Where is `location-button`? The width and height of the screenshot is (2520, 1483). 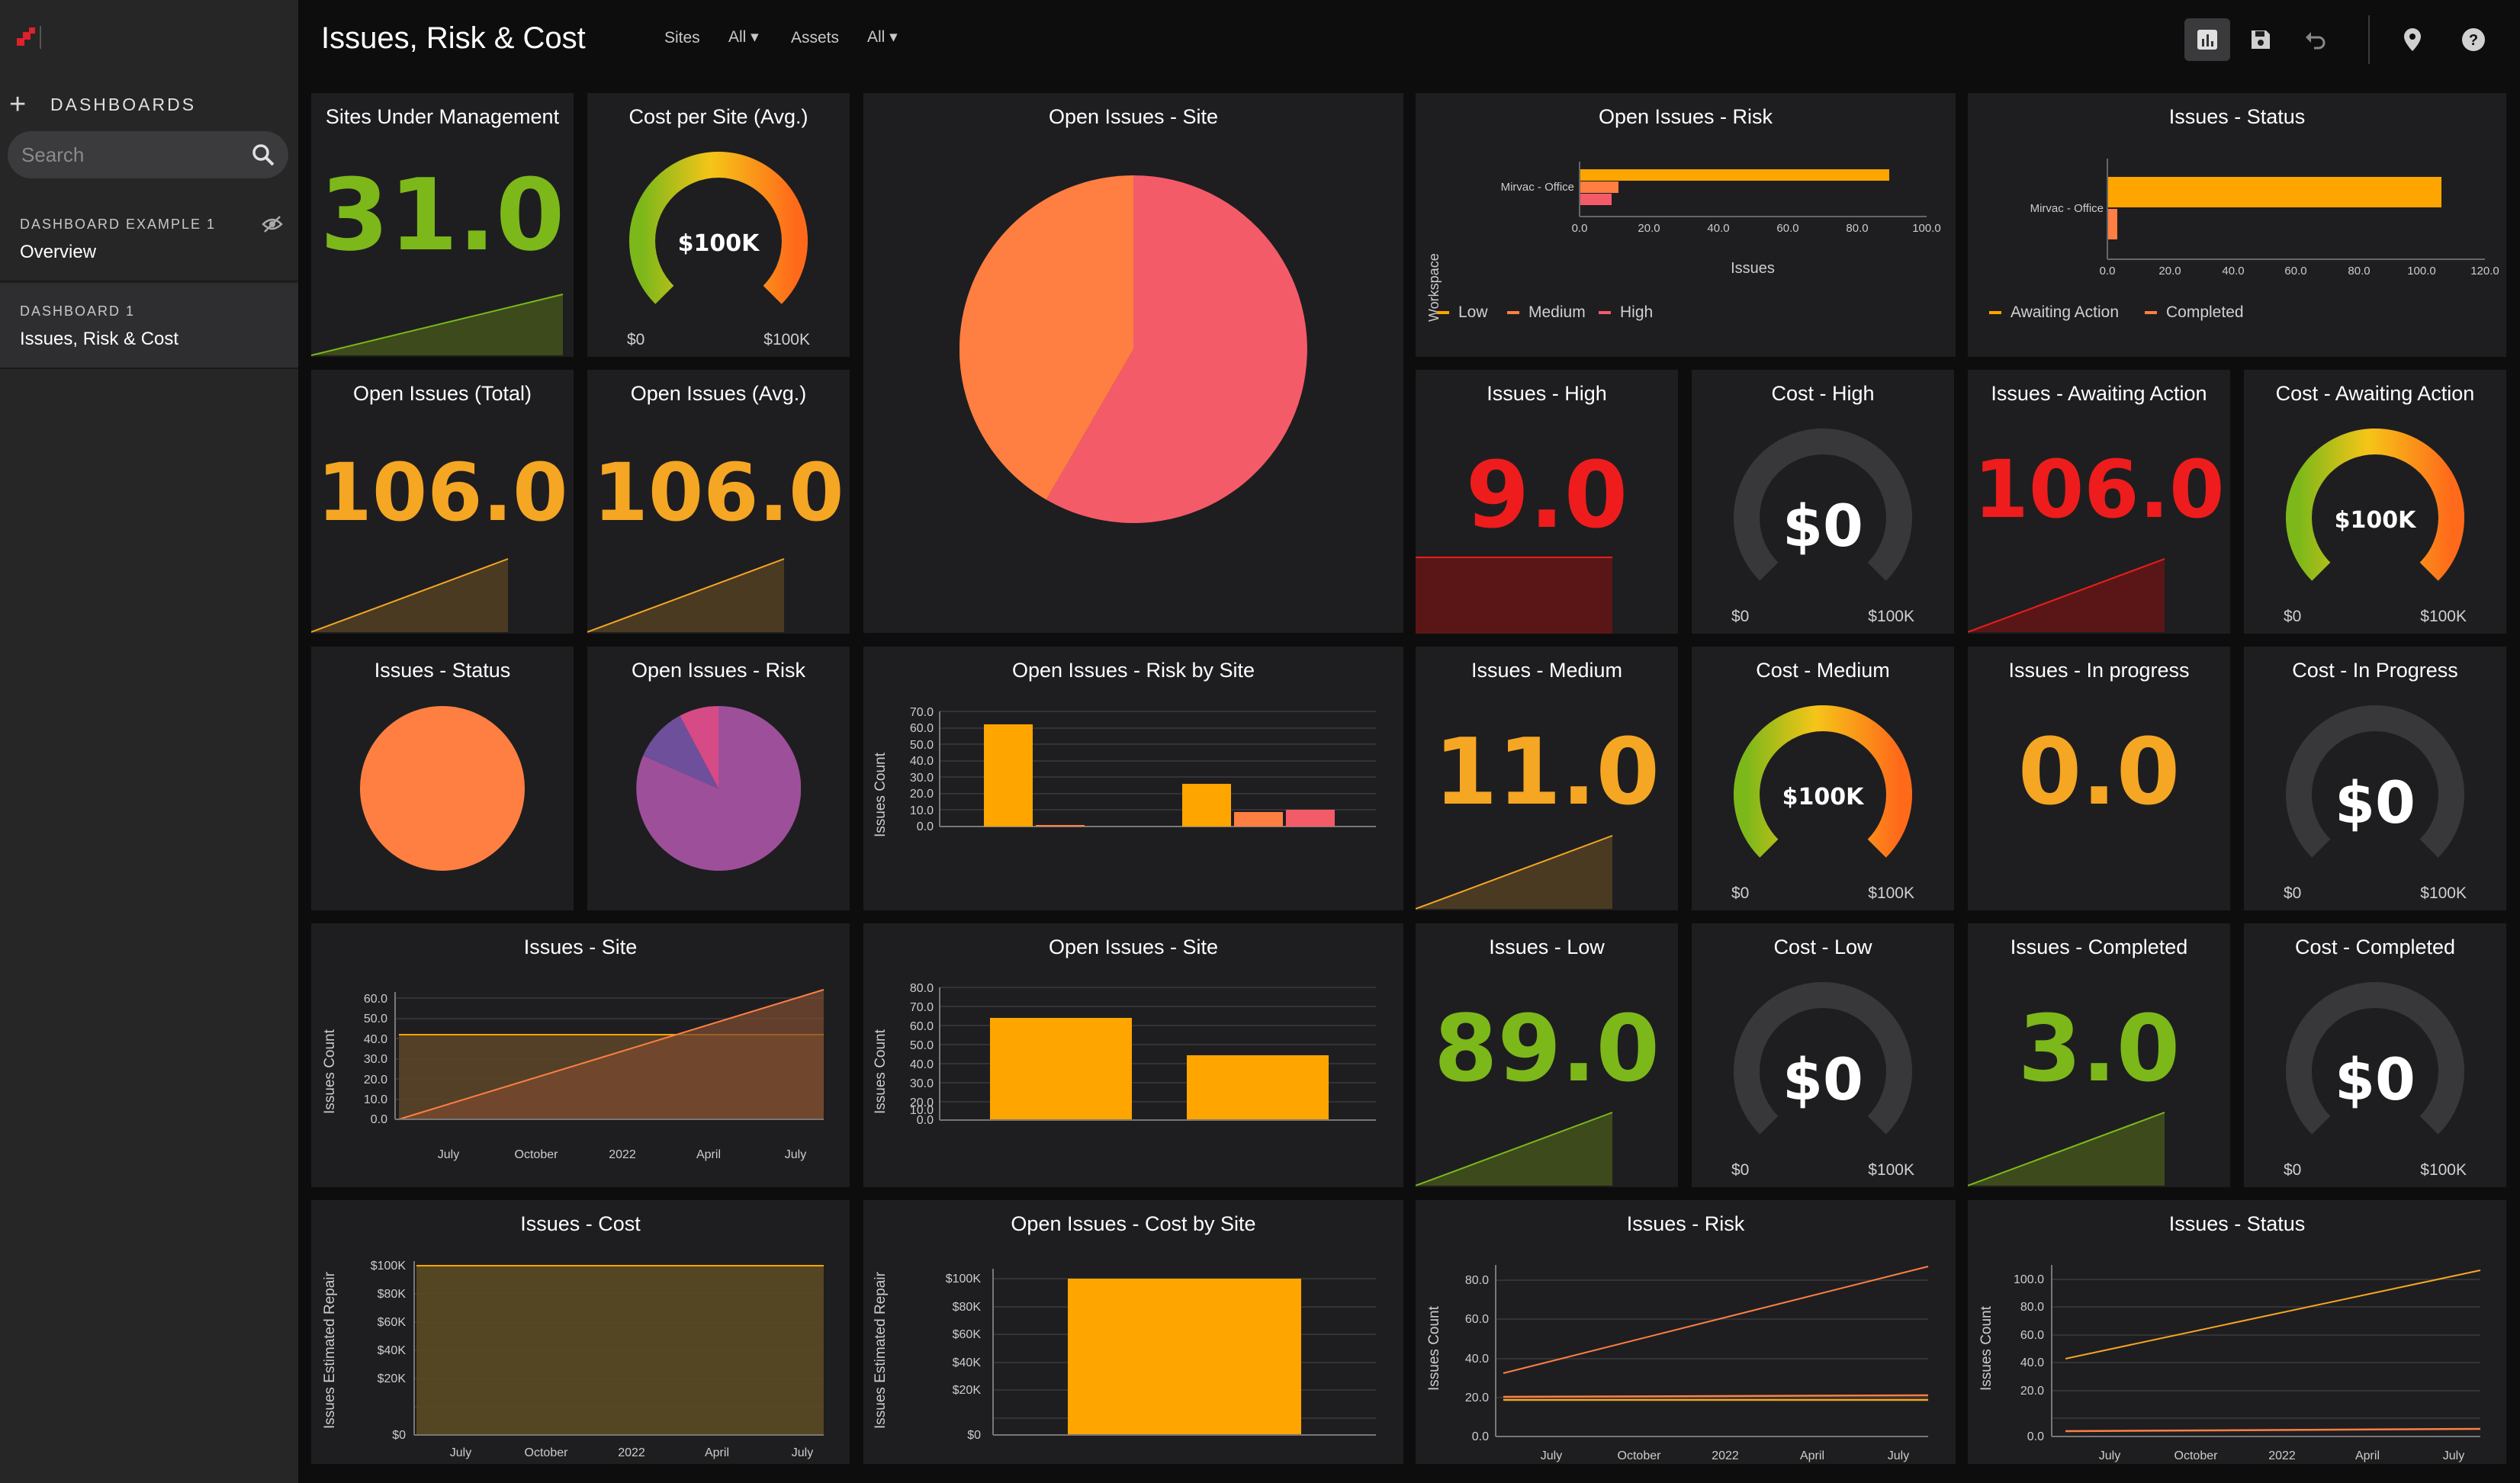 location-button is located at coordinates (2412, 40).